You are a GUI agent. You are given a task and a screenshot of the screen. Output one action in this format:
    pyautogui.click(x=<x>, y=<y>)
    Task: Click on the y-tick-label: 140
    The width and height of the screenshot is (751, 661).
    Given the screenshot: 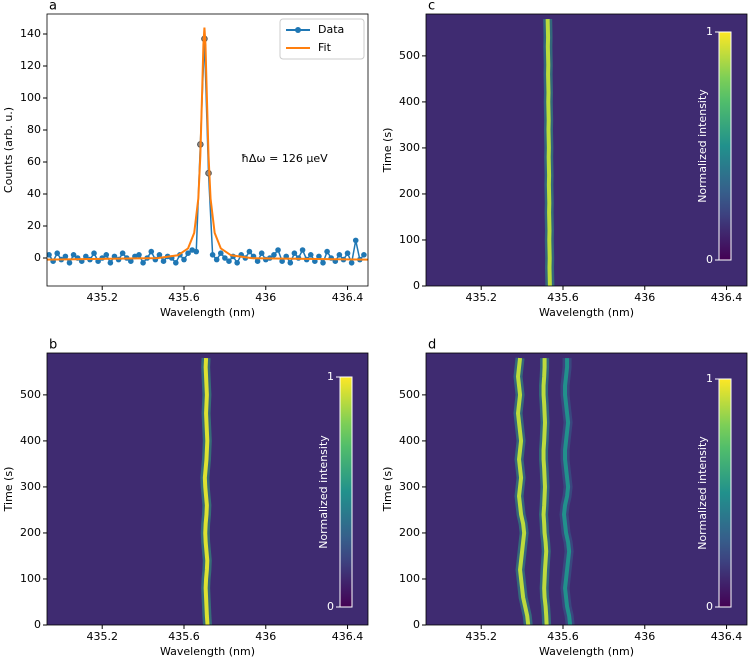 What is the action you would take?
    pyautogui.click(x=30, y=33)
    